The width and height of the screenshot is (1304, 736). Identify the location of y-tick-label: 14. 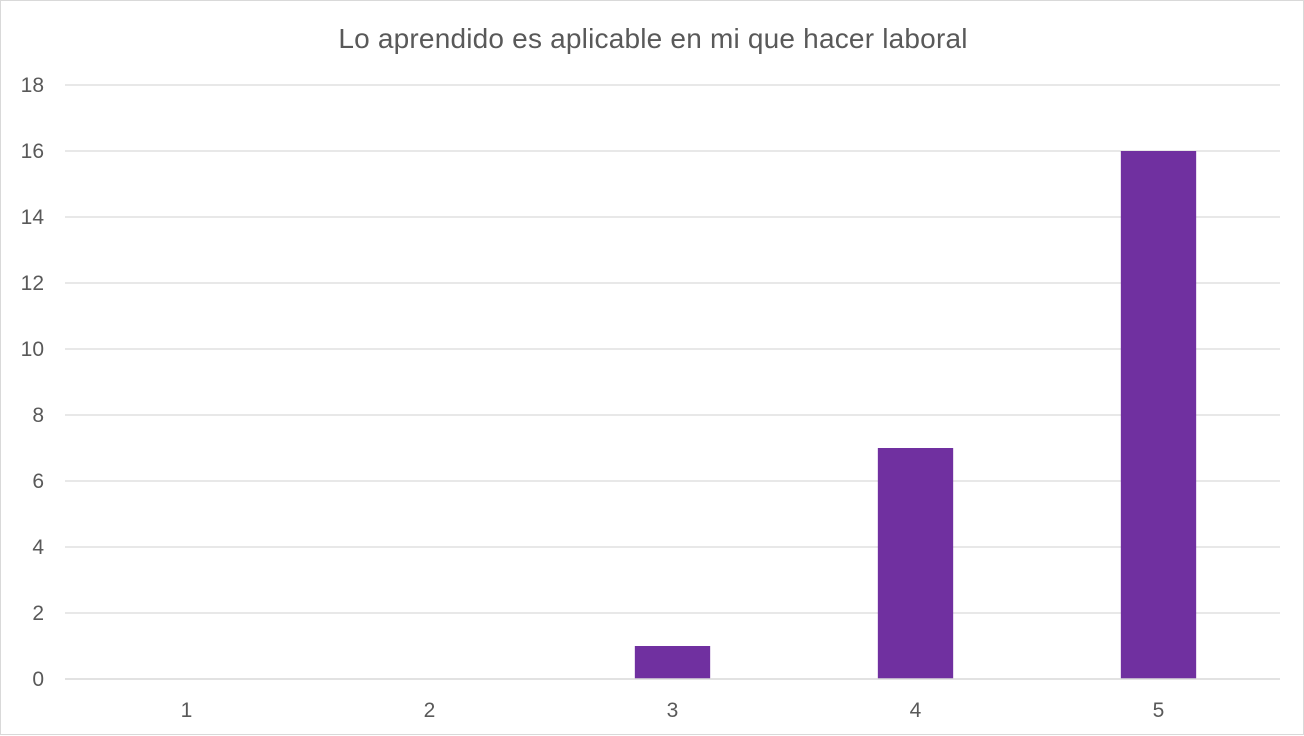
(33, 217).